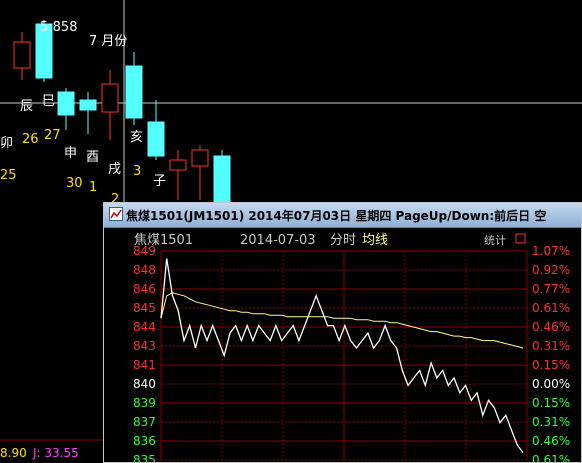 Image resolution: width=582 pixels, height=463 pixels. I want to click on kline-annotation: 辰, so click(27, 106).